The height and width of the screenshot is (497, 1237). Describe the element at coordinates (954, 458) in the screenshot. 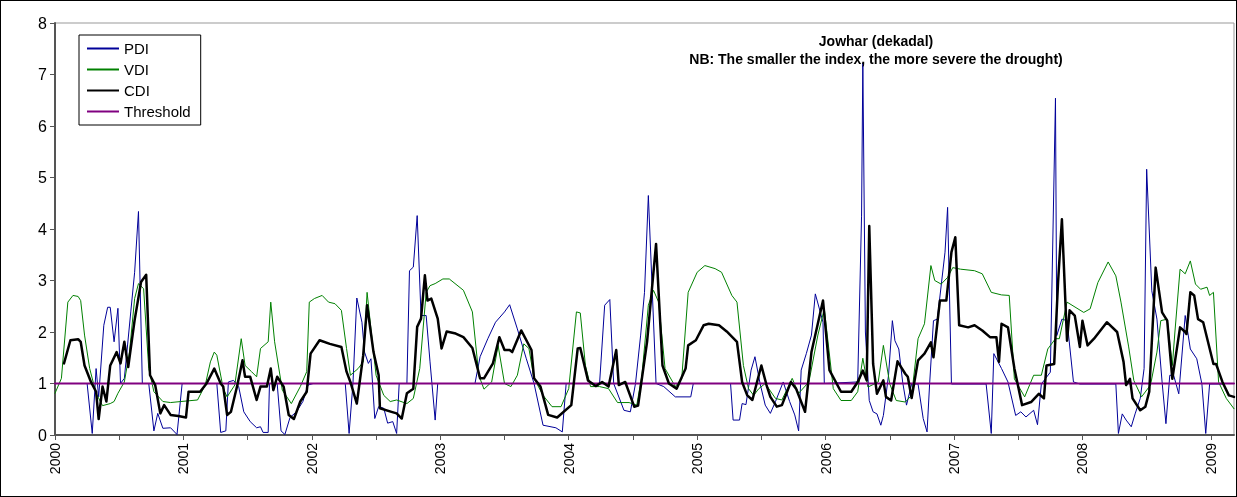

I see `x-tick-label: 2007` at that location.